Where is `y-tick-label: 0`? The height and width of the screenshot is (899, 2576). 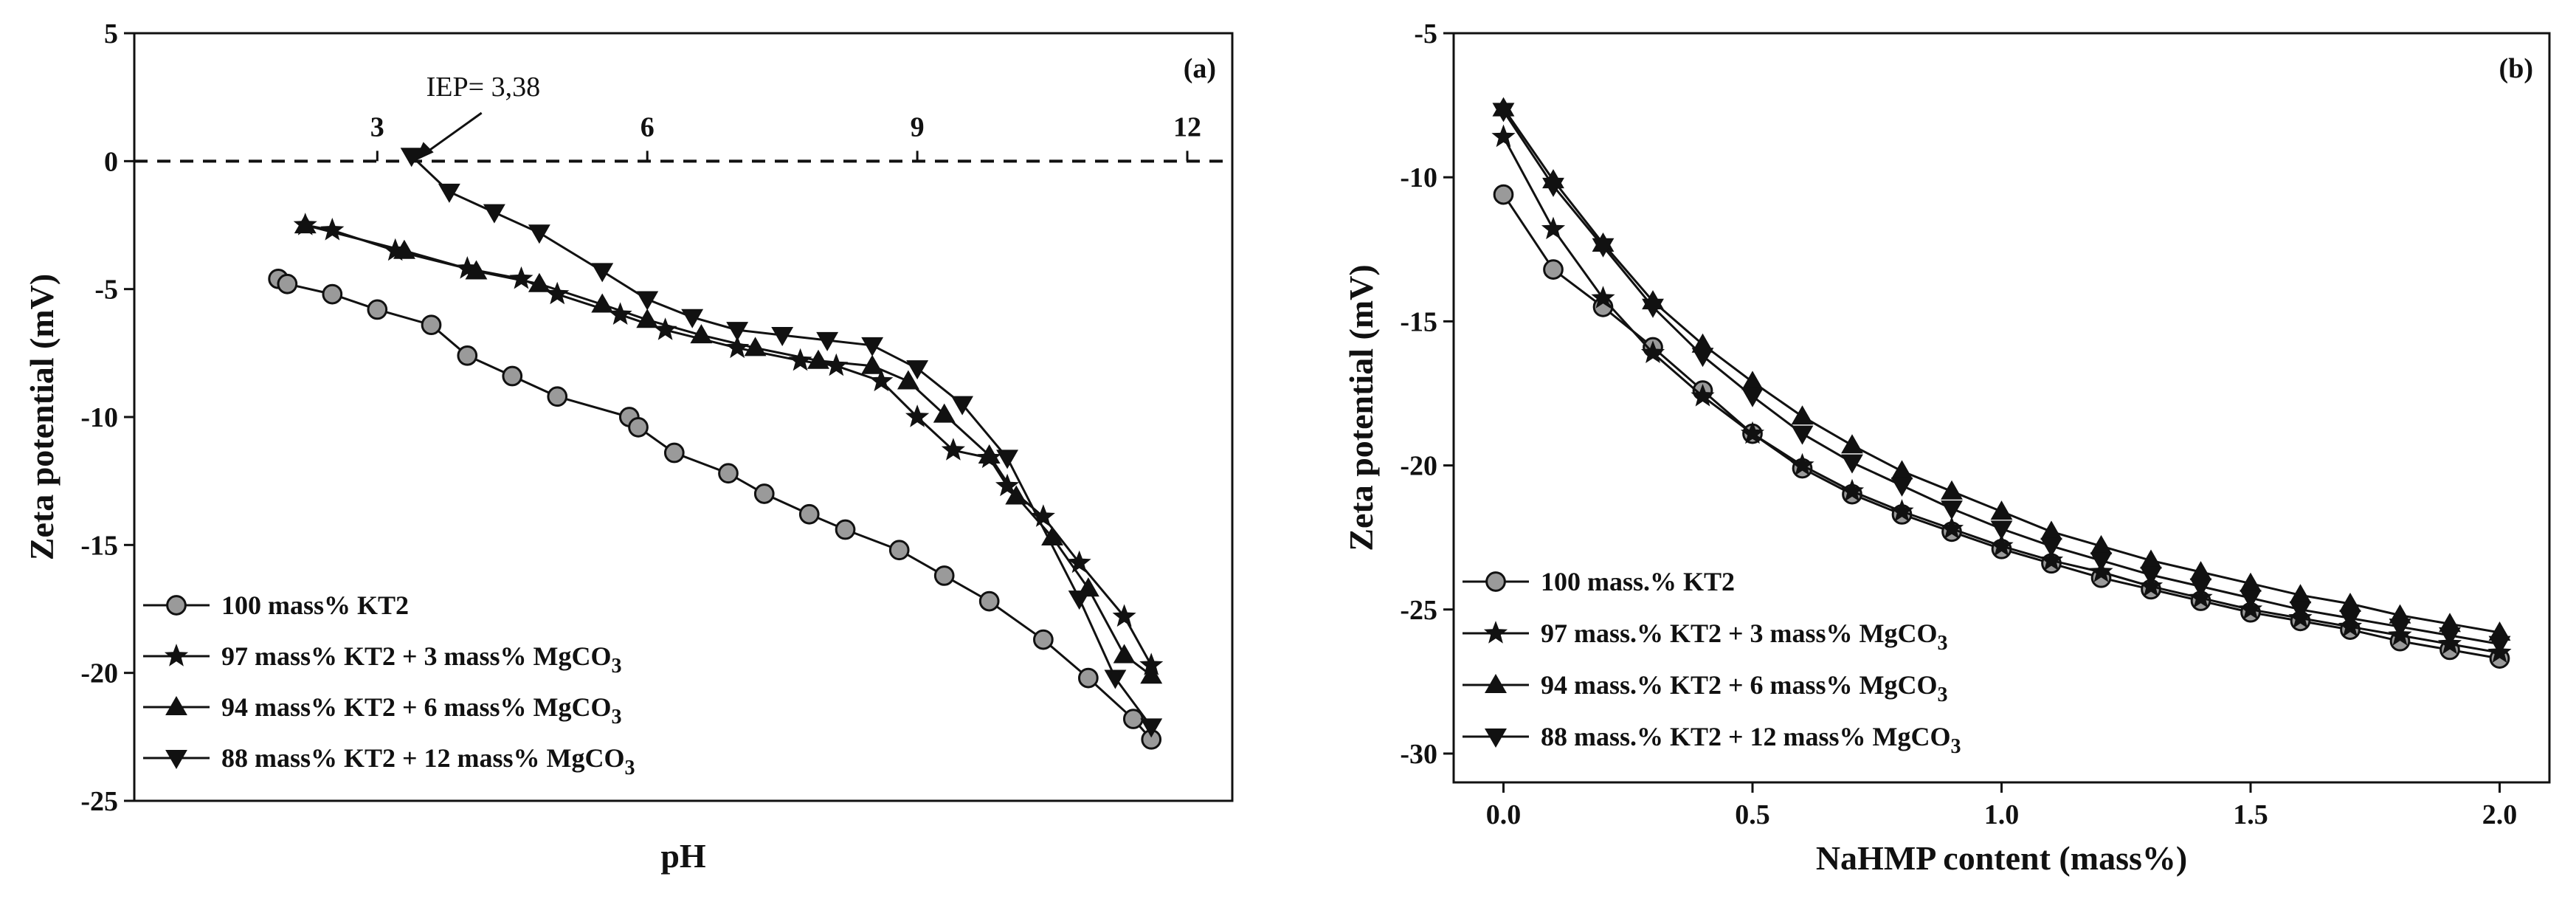 y-tick-label: 0 is located at coordinates (111, 161).